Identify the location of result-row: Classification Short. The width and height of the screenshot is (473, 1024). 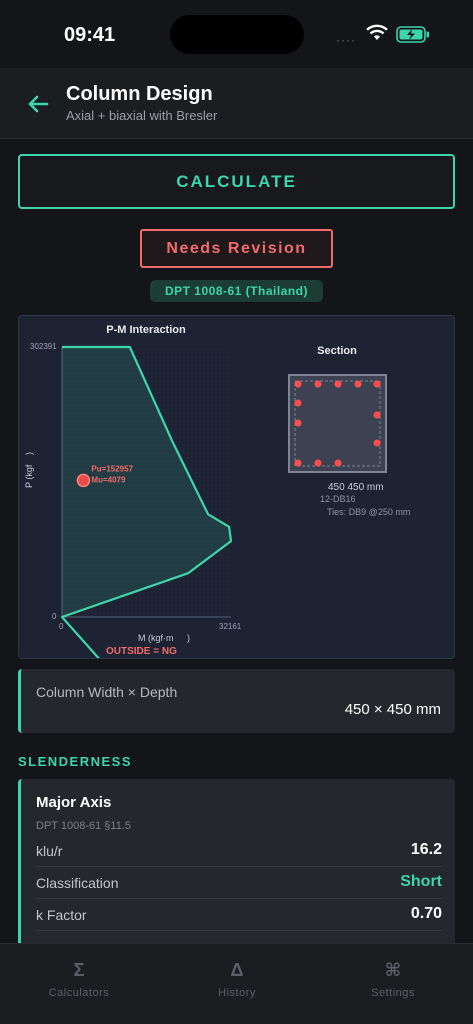
(239, 883).